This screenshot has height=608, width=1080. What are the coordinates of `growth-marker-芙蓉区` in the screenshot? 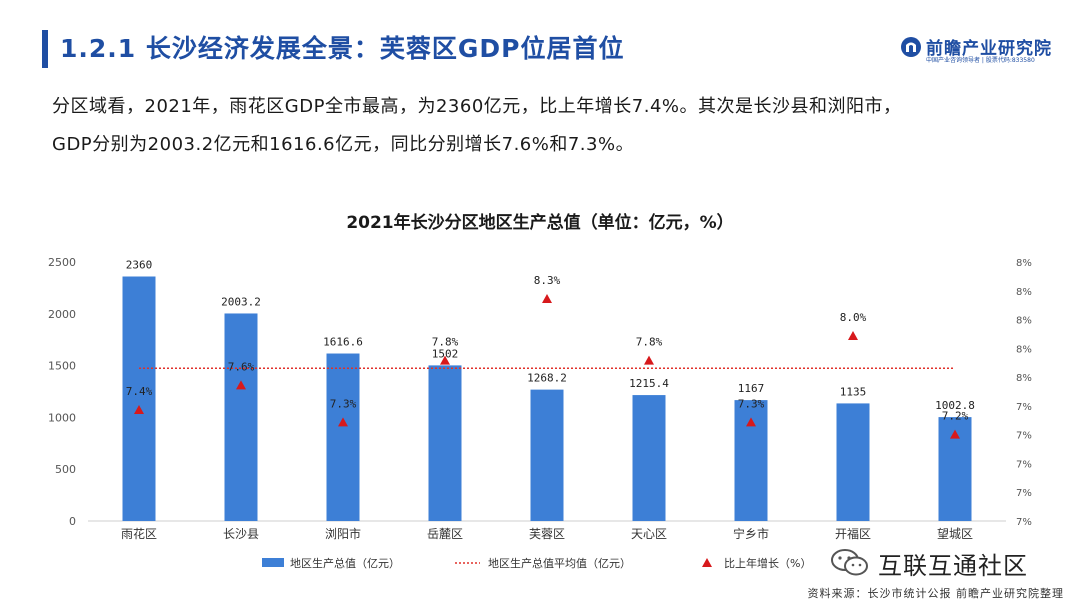 It's located at (547, 298).